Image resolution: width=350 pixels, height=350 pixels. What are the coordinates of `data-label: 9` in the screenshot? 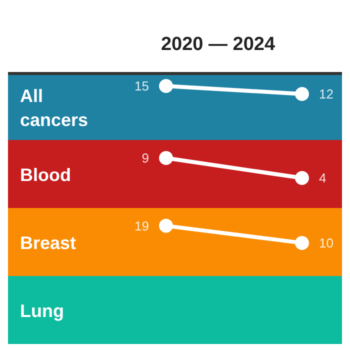 It's located at (145, 158).